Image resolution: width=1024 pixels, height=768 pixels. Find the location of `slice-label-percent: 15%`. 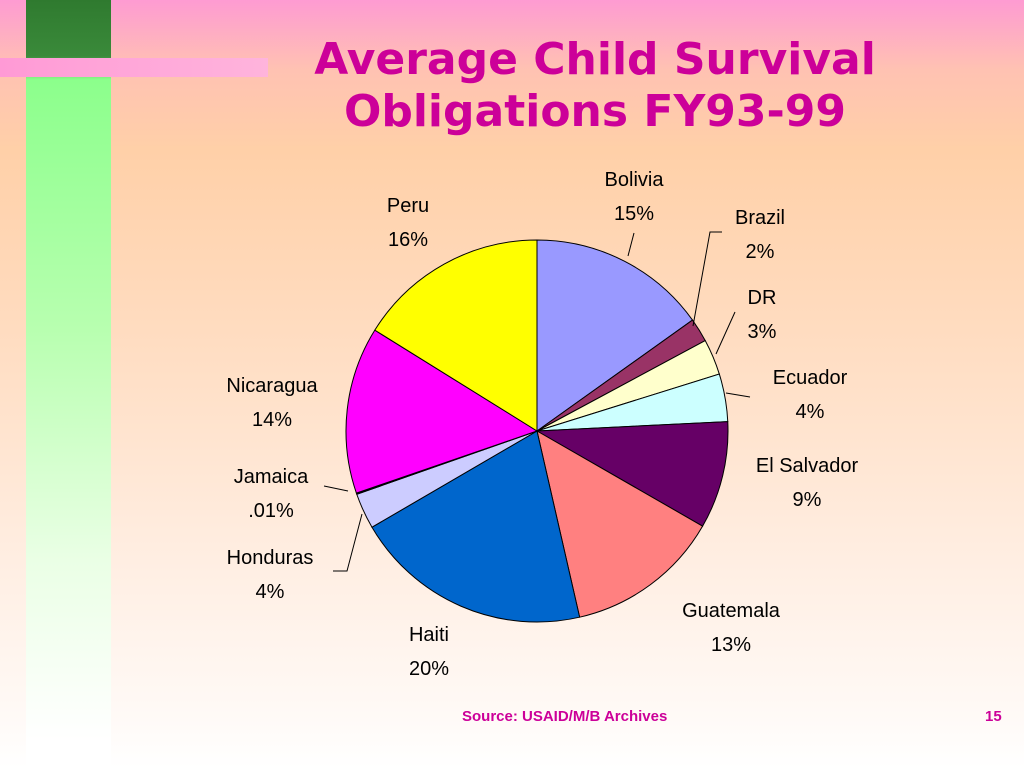

slice-label-percent: 15% is located at coordinates (634, 214).